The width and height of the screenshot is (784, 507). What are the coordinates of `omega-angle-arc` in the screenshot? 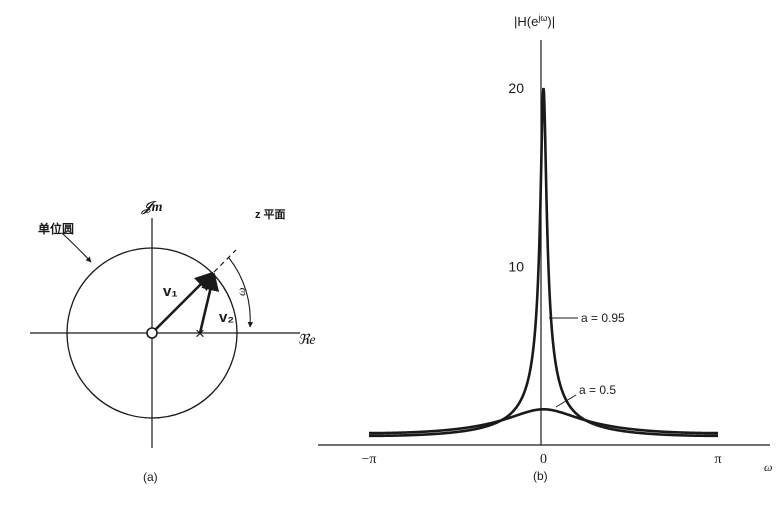 It's located at (241, 292).